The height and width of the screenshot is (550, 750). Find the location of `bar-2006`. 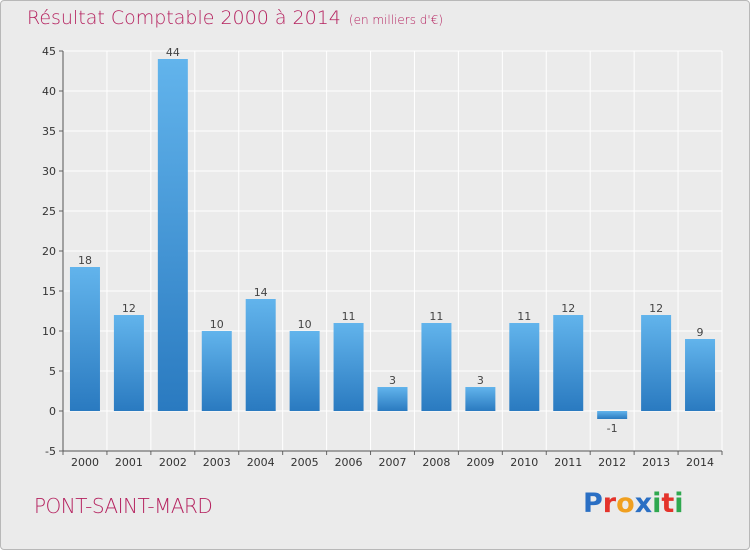

bar-2006 is located at coordinates (348, 367).